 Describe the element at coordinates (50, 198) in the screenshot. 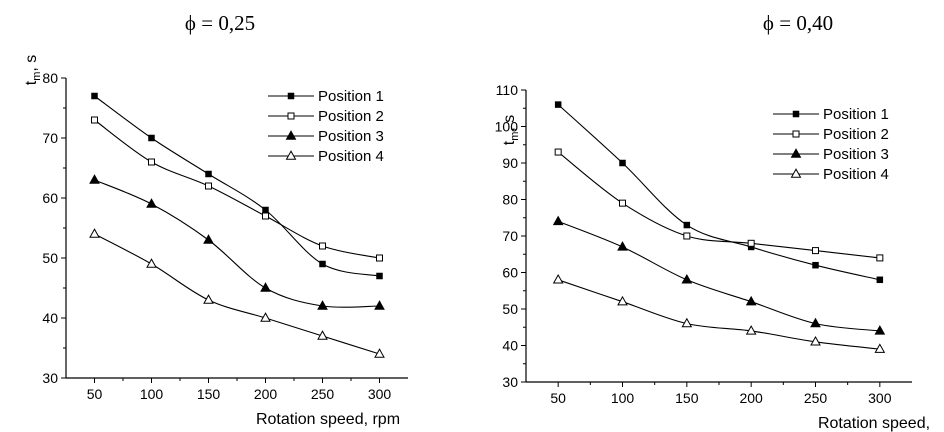

I see `y-tick-label: 60` at that location.